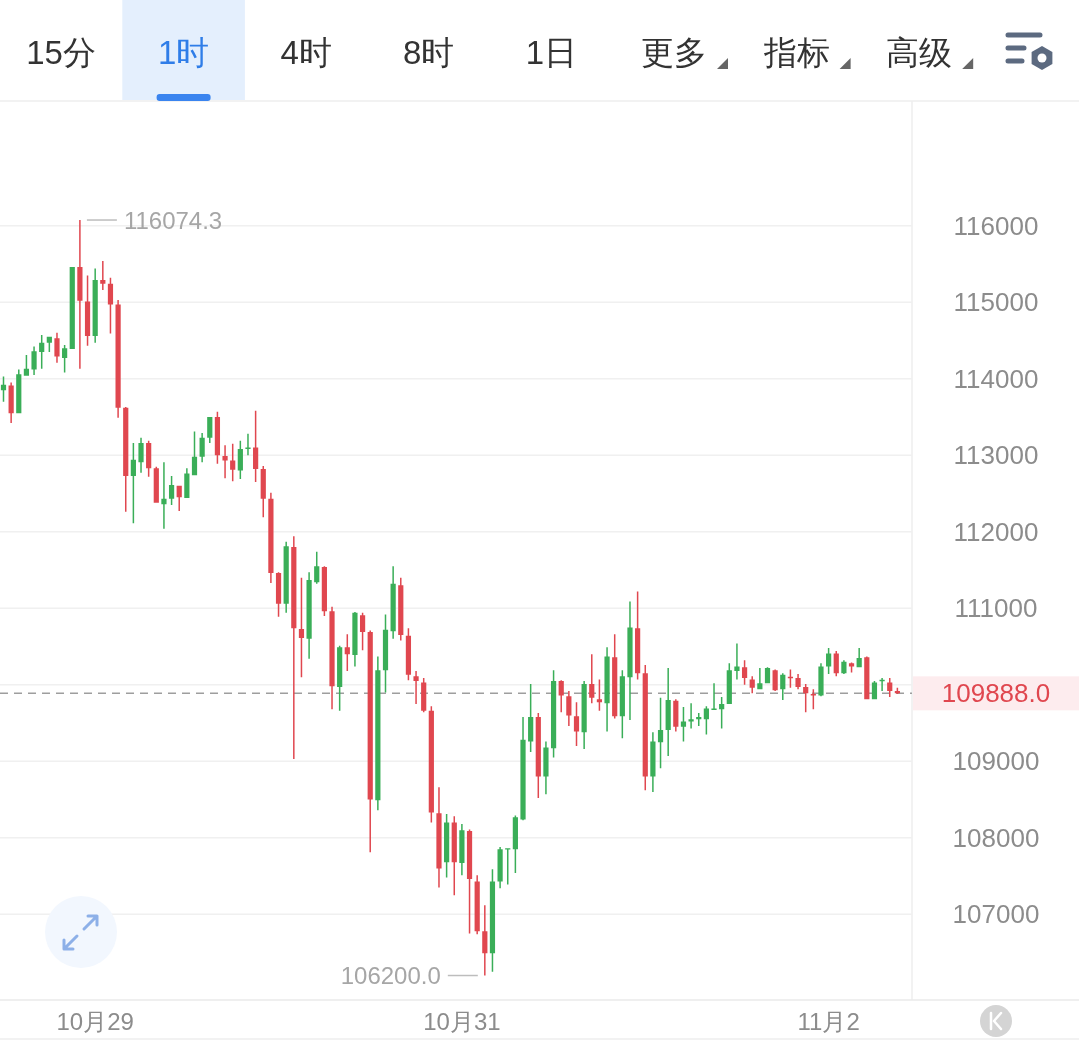 This screenshot has width=1079, height=1041. Describe the element at coordinates (996, 455) in the screenshot. I see `y-tick-label: 113000` at that location.